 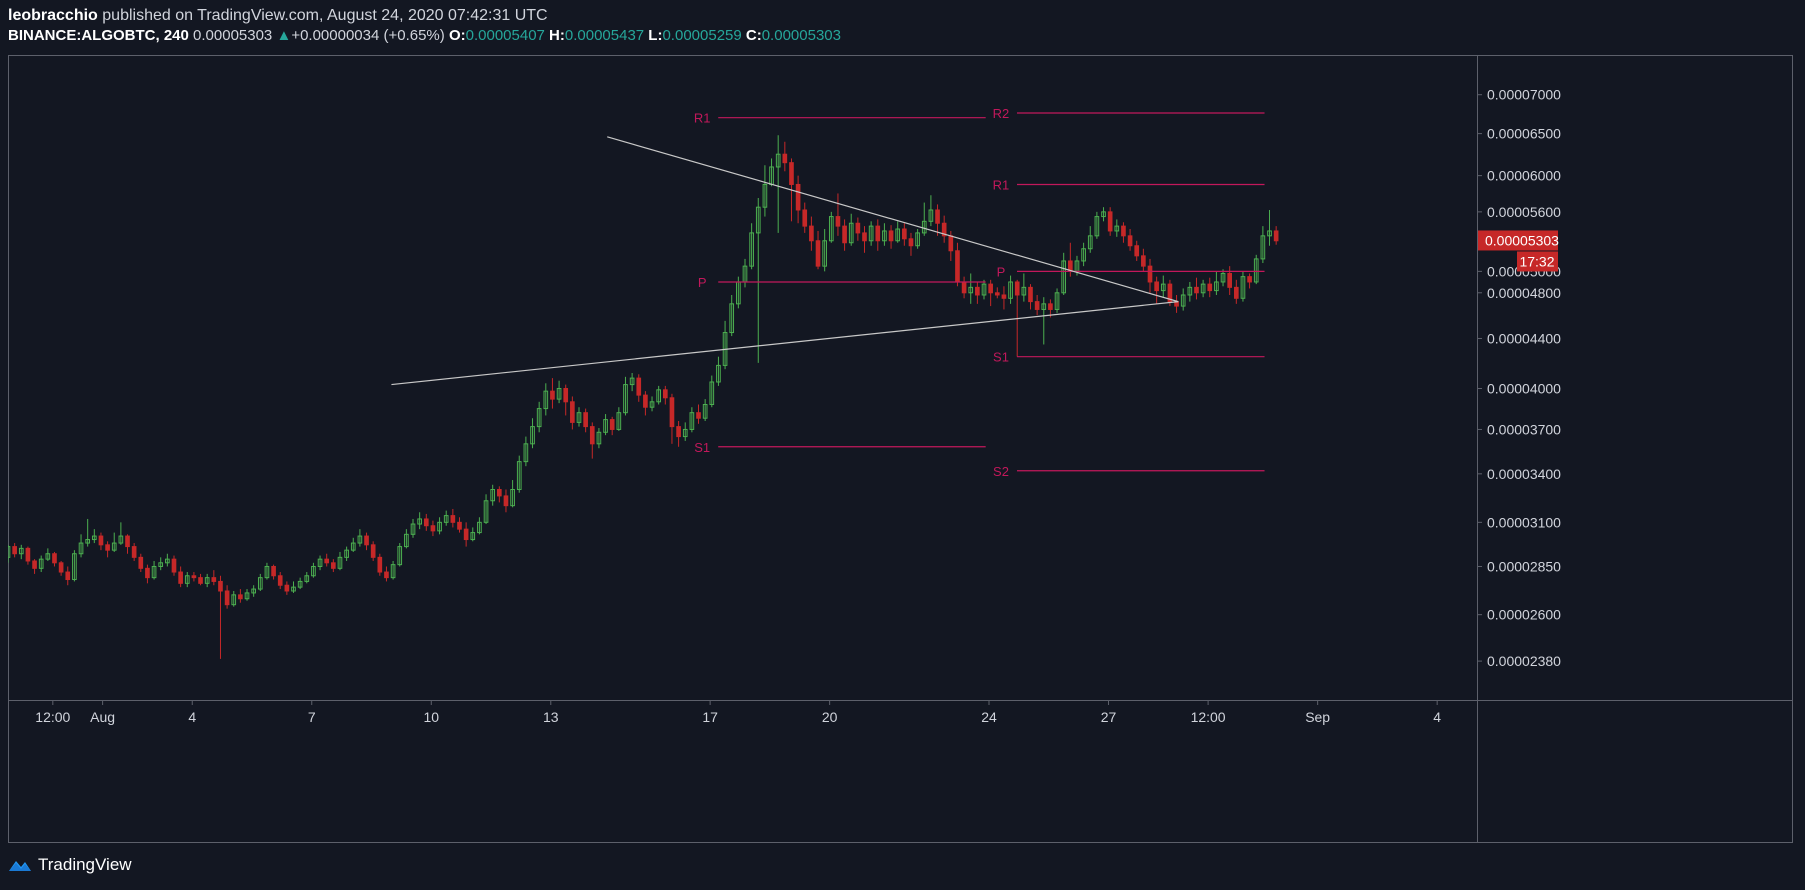 I want to click on pivot-label: S2, so click(x=1001, y=471).